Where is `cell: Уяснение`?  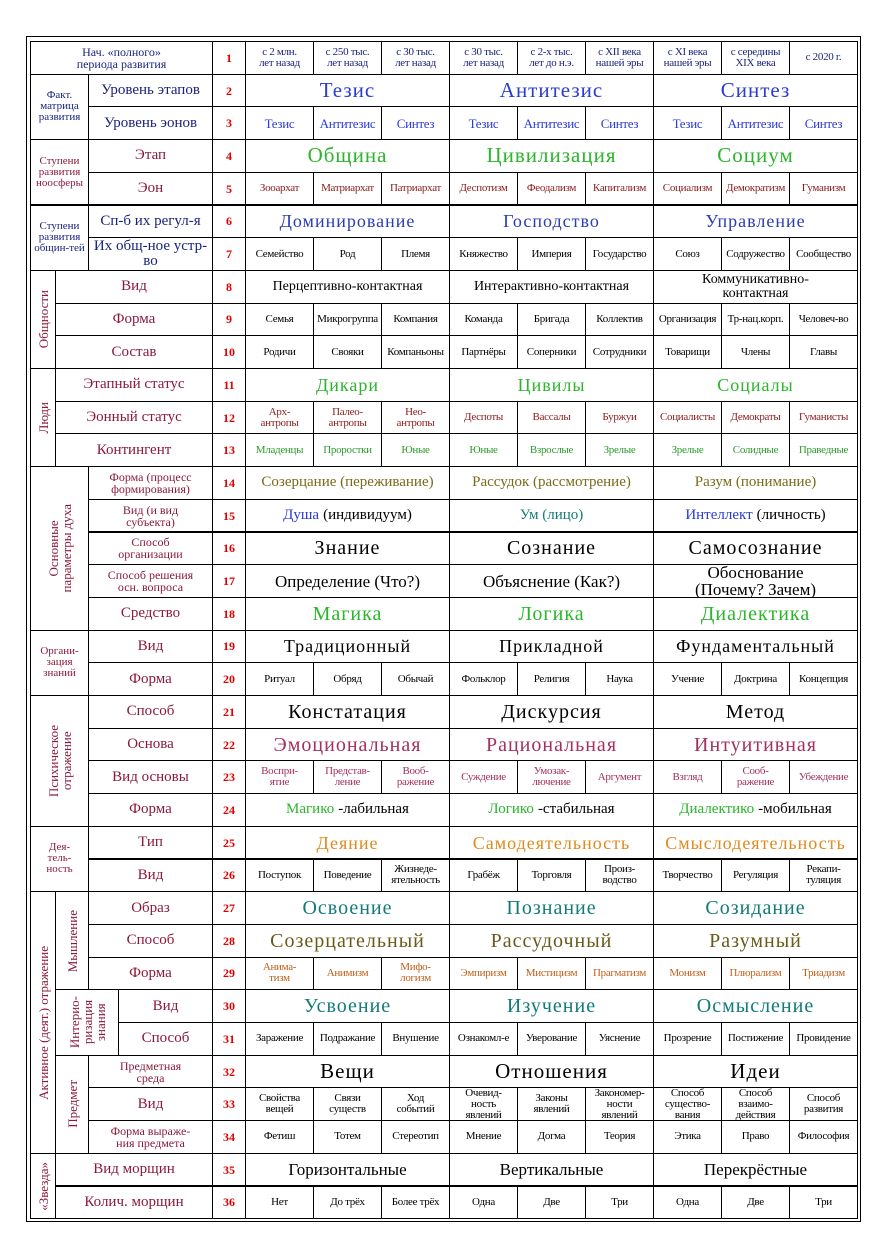
cell: Уяснение is located at coordinates (619, 1039).